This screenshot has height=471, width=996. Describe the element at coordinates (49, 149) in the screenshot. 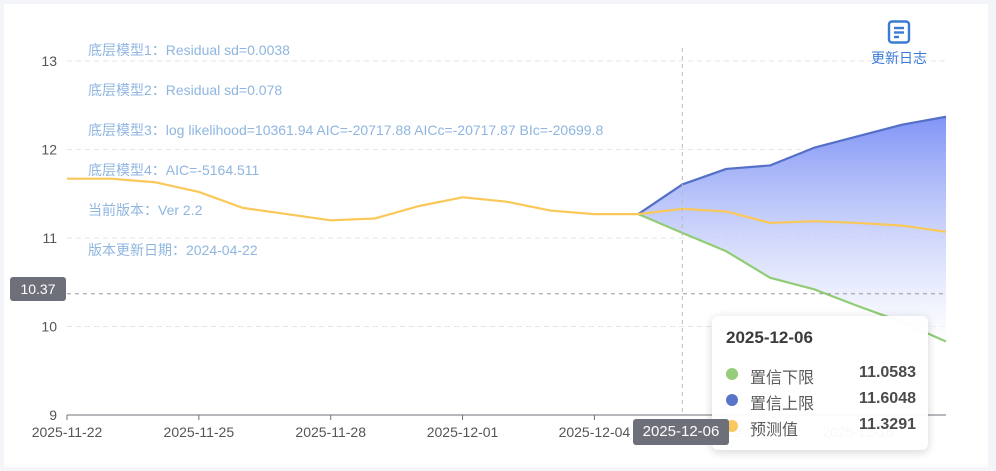

I see `y-tick-label: 12` at that location.